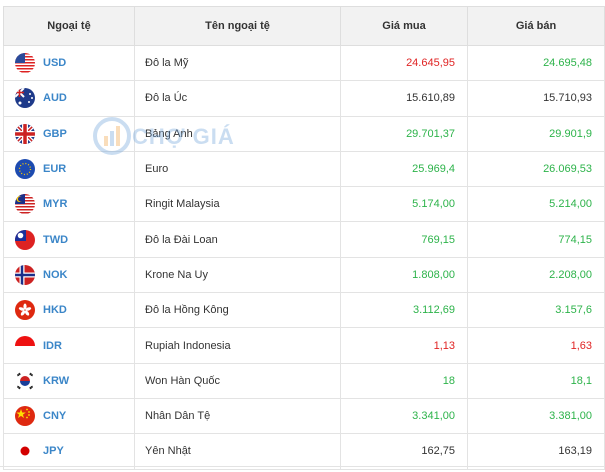  I want to click on currency-name: Đô la Đài Loan, so click(237, 239).